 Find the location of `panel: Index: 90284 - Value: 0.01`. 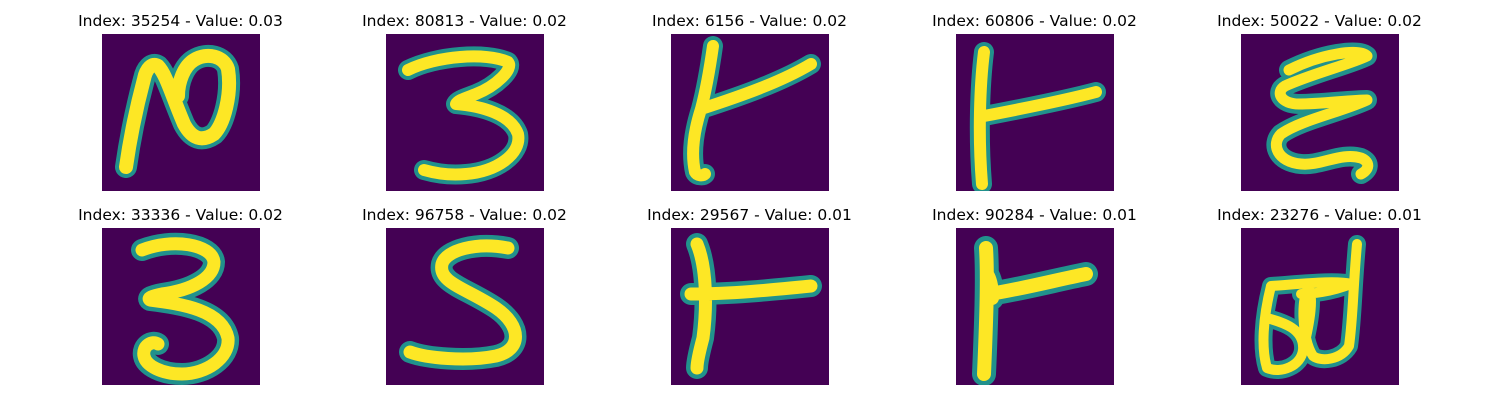

panel: Index: 90284 - Value: 0.01 is located at coordinates (1034, 296).